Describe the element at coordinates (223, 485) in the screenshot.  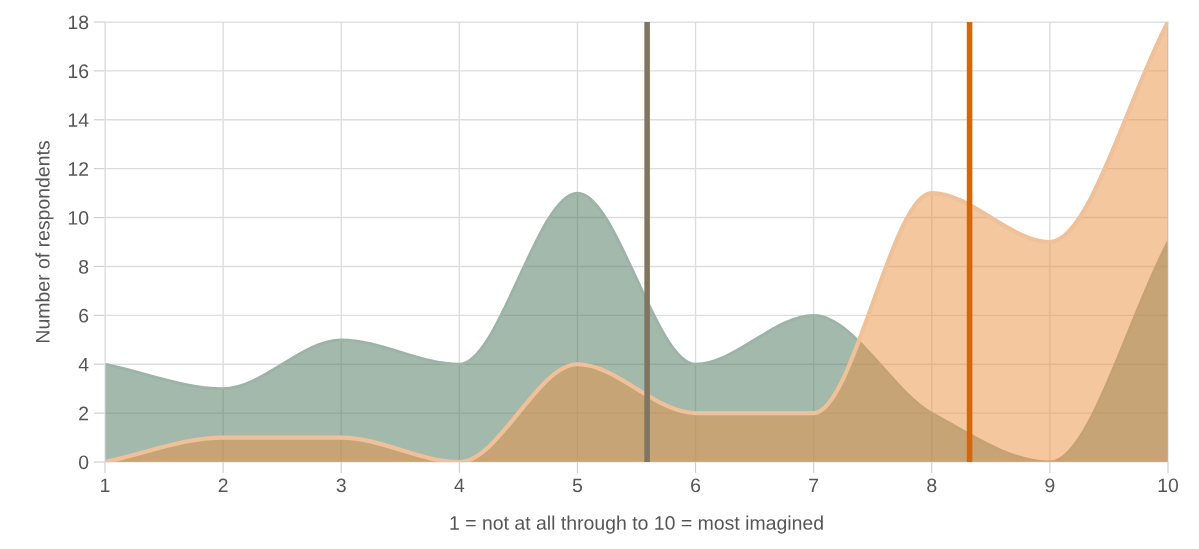
I see `x-tick-label: 2` at that location.